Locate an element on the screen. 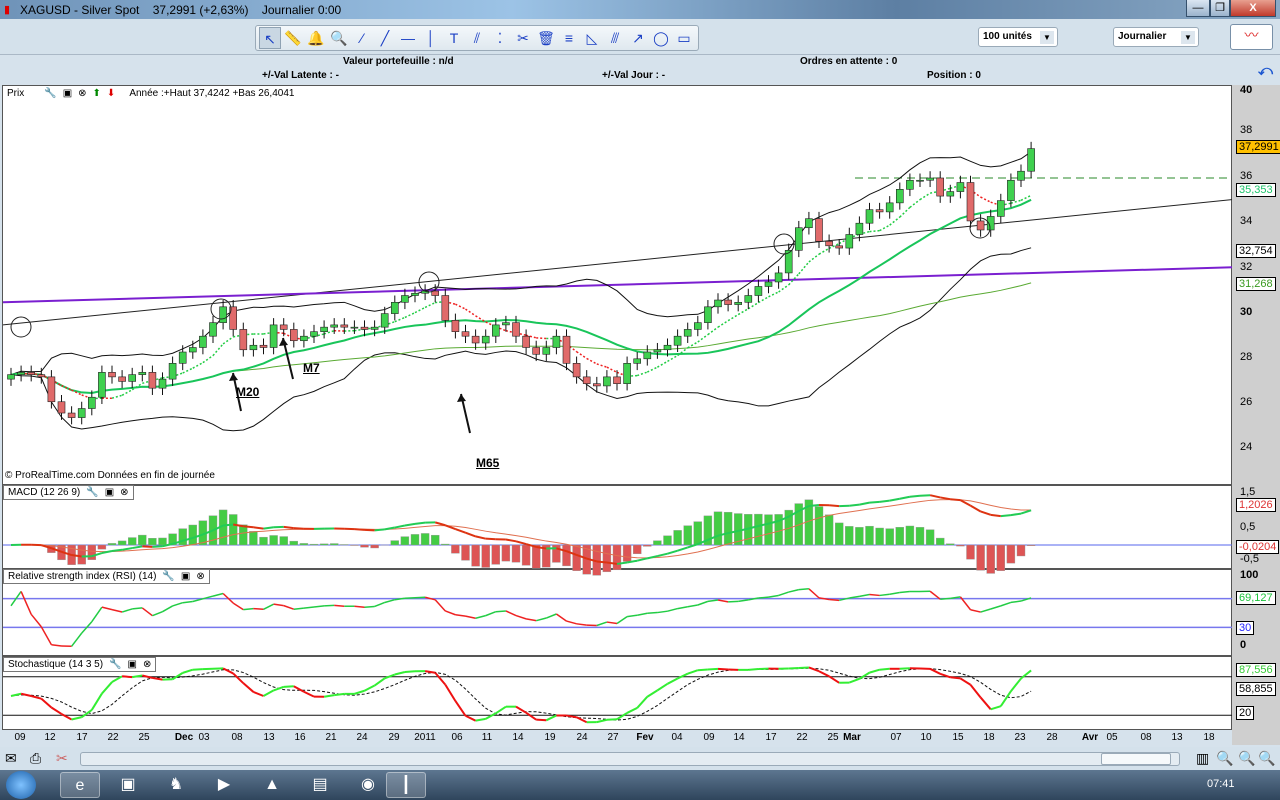 This screenshot has height=800, width=1280. globe-icon: ◉ is located at coordinates (368, 784).